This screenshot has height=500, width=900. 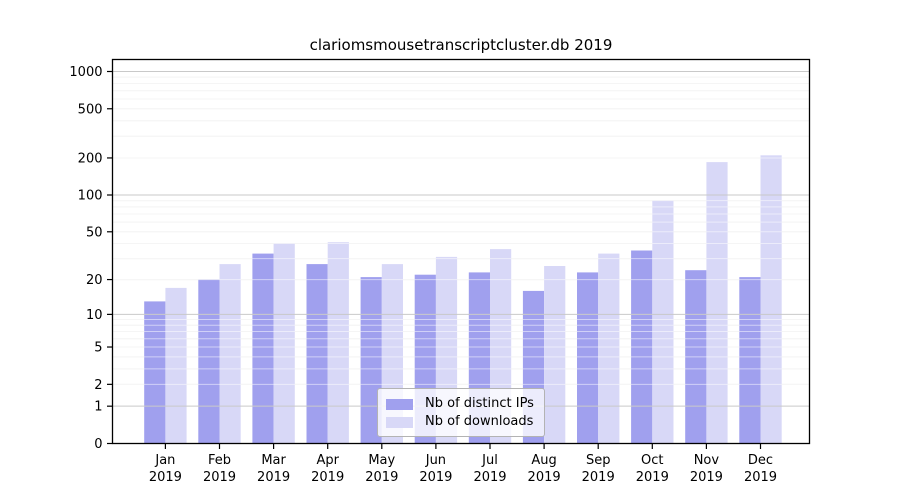 What do you see at coordinates (176, 365) in the screenshot?
I see `bar-downloads-jan` at bounding box center [176, 365].